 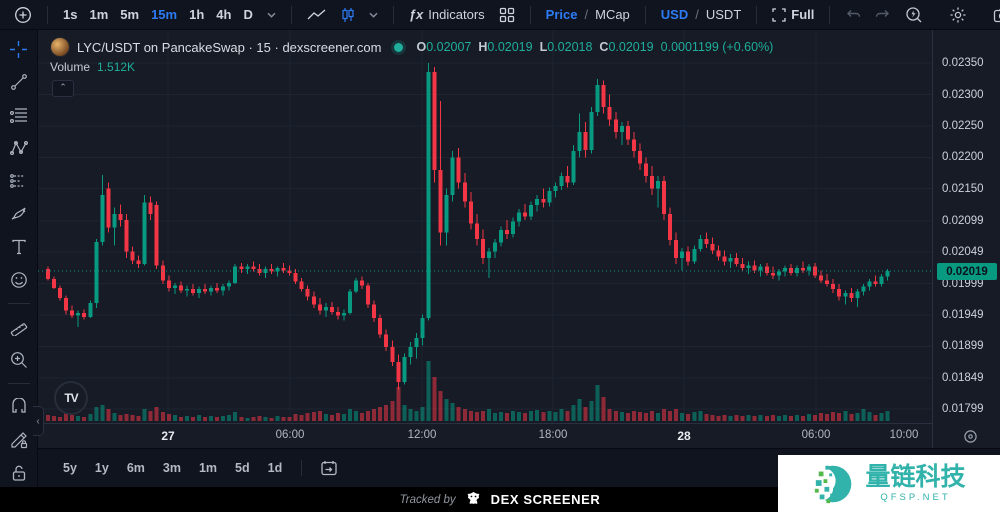 What do you see at coordinates (242, 468) in the screenshot?
I see `range-button-5d: 5d` at bounding box center [242, 468].